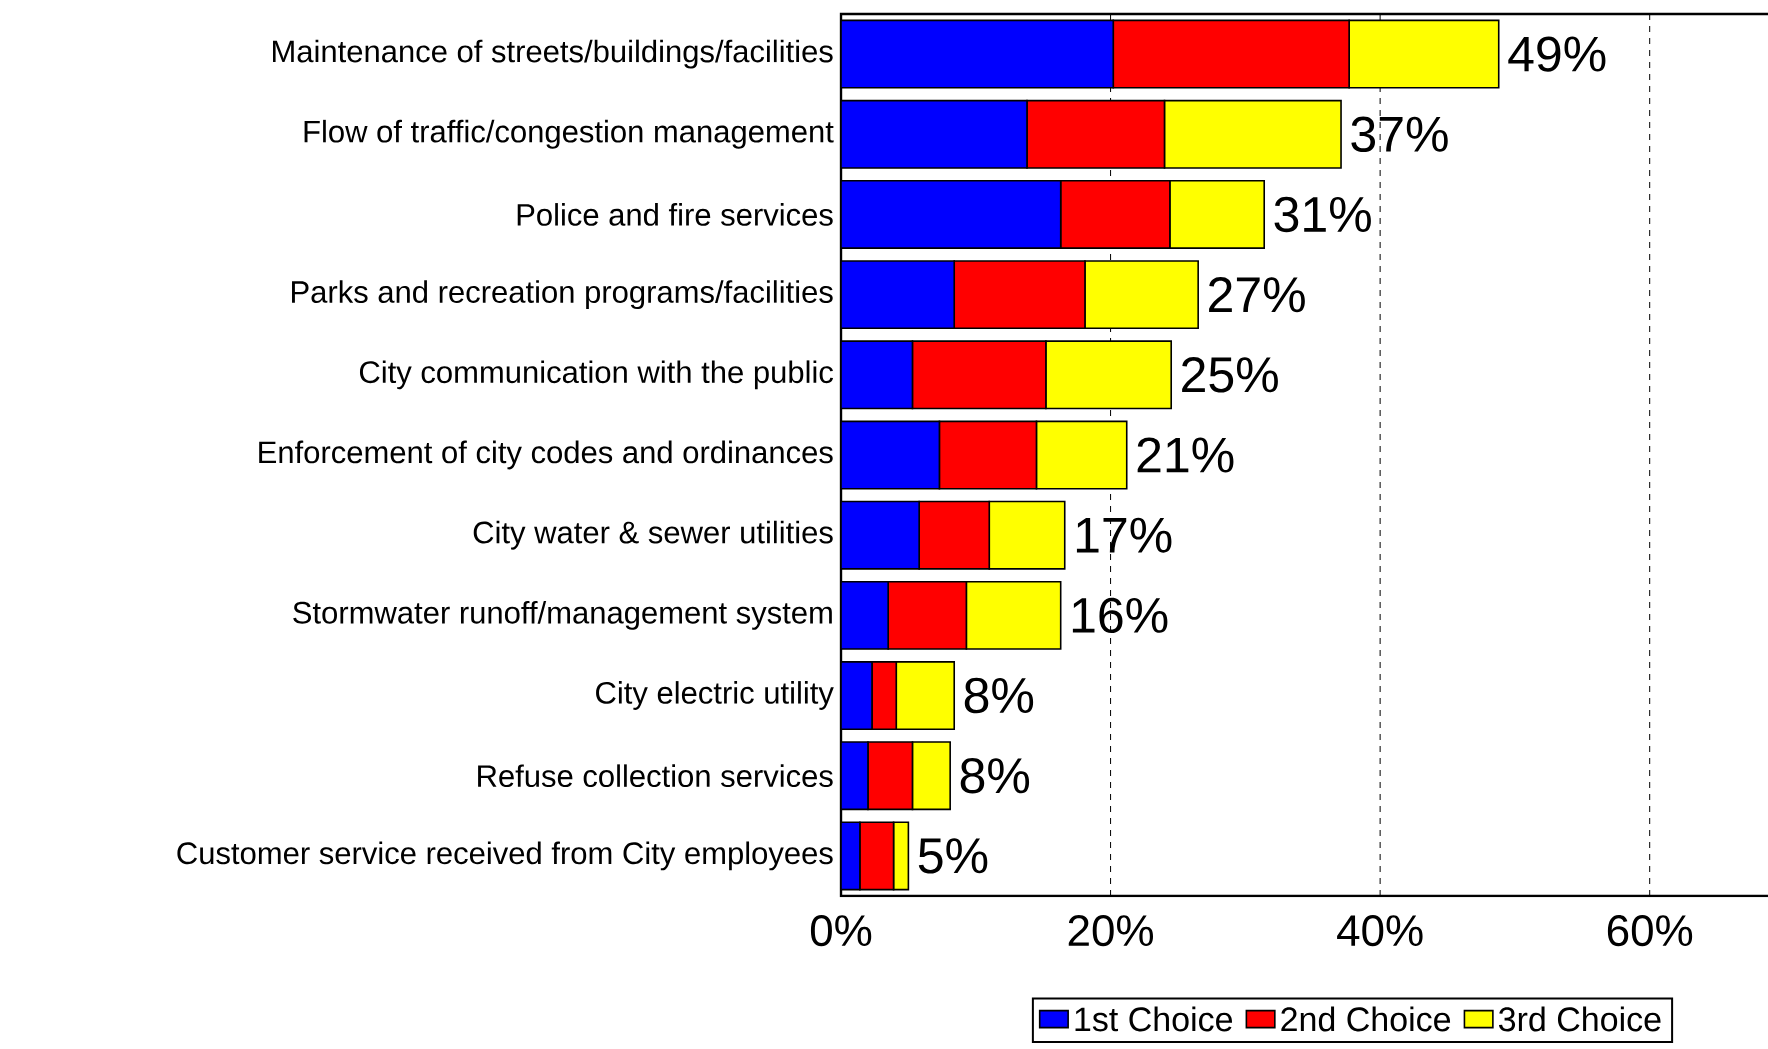  What do you see at coordinates (1579, 1019) in the screenshot?
I see `legend-label: 3rd Choice` at bounding box center [1579, 1019].